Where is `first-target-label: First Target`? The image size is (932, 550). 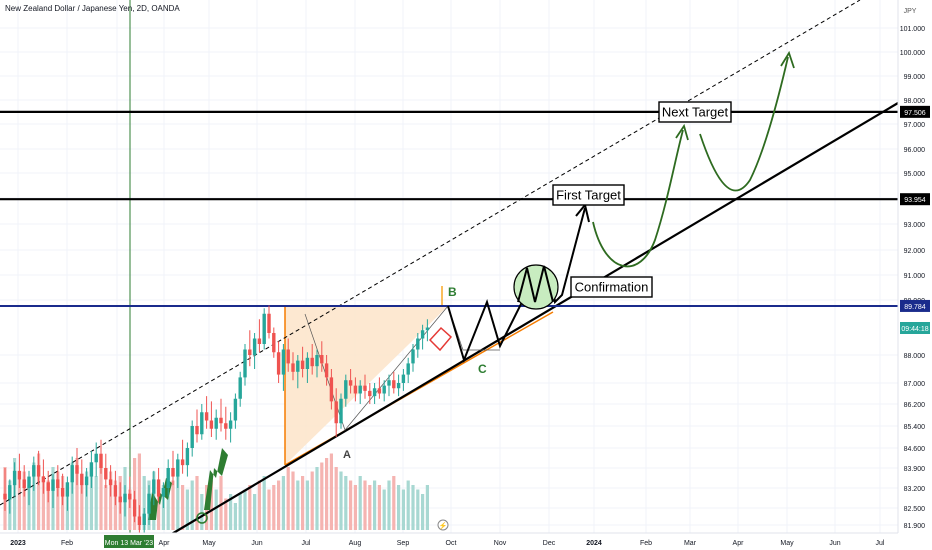 first-target-label: First Target is located at coordinates (588, 195).